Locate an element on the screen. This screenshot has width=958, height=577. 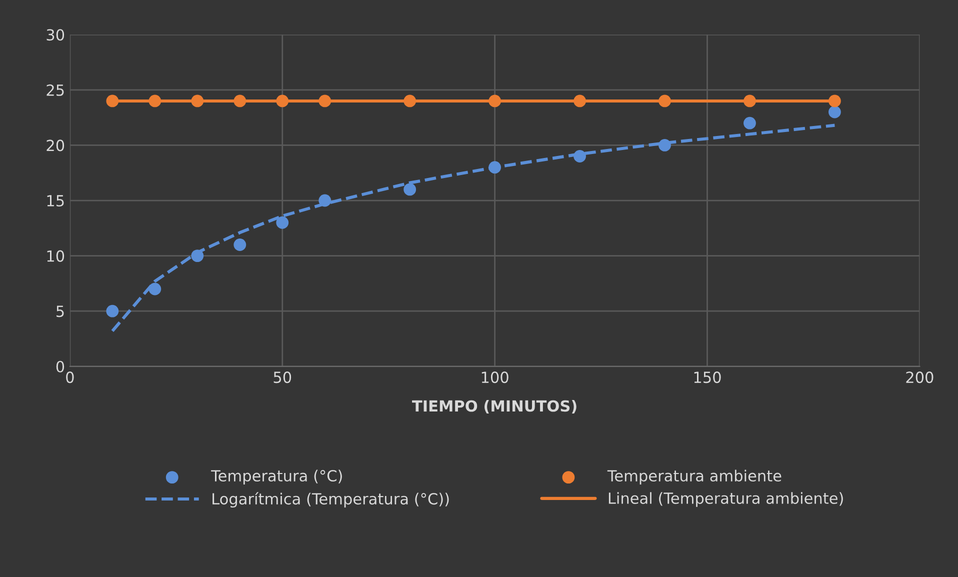
legend-label: Logarítmica (Temperatura (°C)) is located at coordinates (330, 500).